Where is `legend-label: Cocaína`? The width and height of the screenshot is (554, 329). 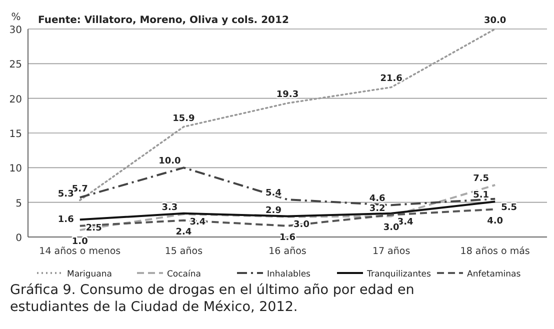
legend-label: Cocaína is located at coordinates (184, 275).